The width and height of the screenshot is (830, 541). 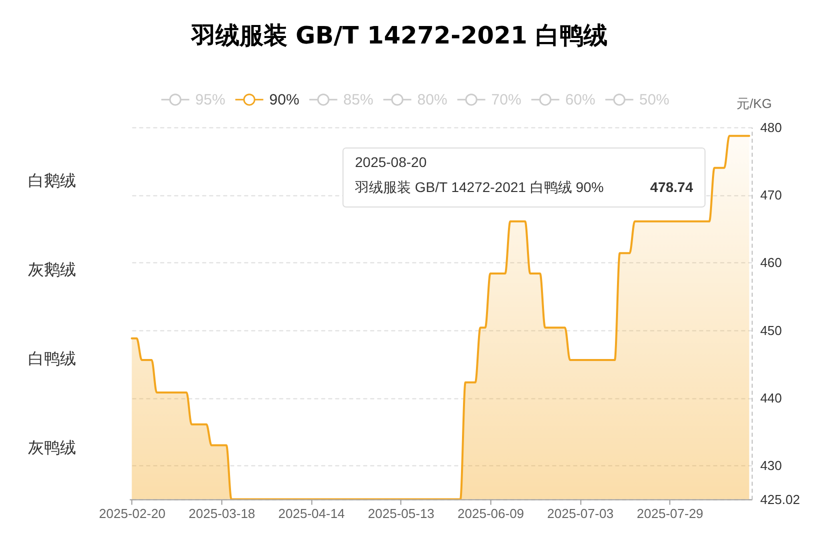 I want to click on text: 灰鸭绒, so click(x=52, y=448).